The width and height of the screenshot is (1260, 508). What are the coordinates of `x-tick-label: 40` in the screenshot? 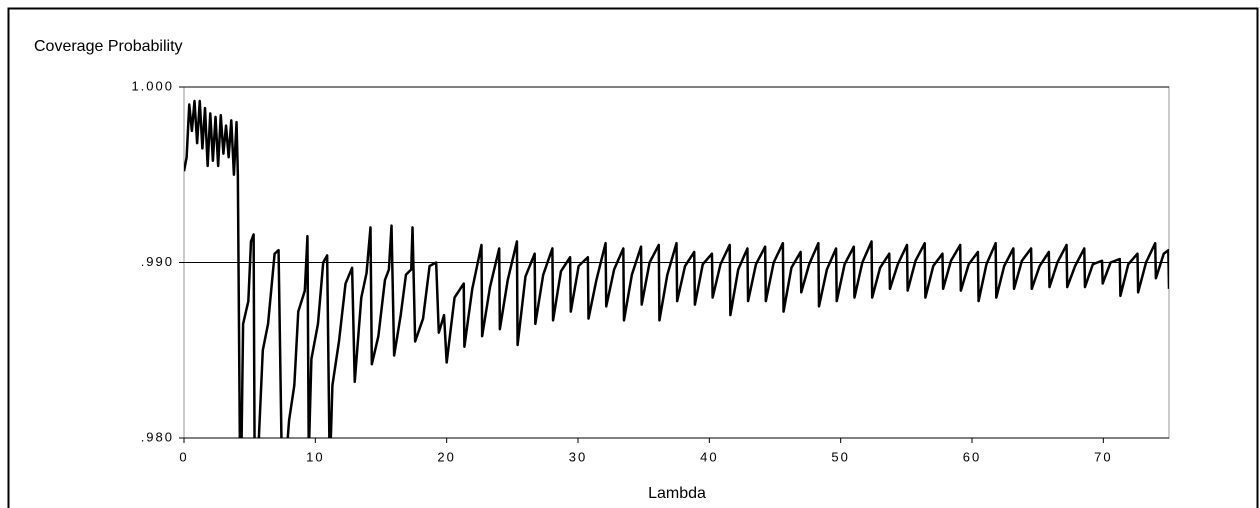 It's located at (709, 456).